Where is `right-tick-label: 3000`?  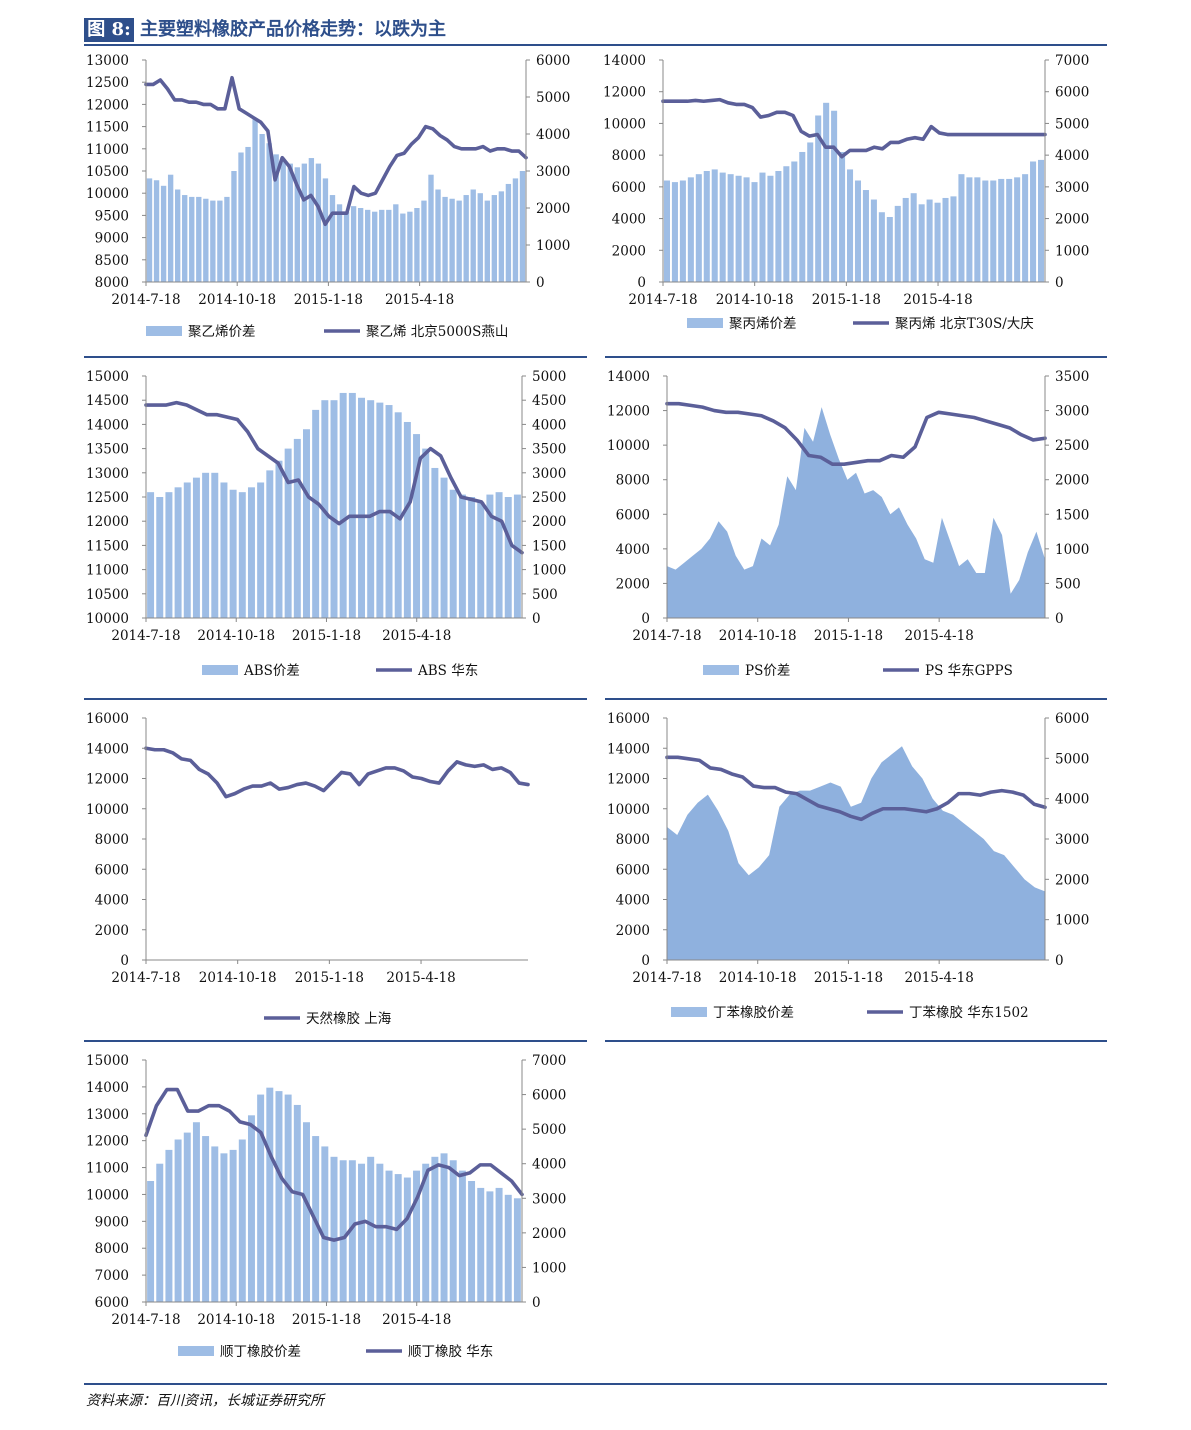 right-tick-label: 3000 is located at coordinates (1072, 840).